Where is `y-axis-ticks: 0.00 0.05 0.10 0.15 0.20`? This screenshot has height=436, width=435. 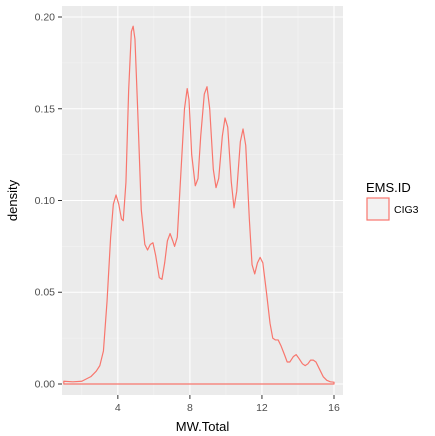
y-axis-ticks: 0.00 0.05 0.10 0.15 0.20 is located at coordinates (48, 201).